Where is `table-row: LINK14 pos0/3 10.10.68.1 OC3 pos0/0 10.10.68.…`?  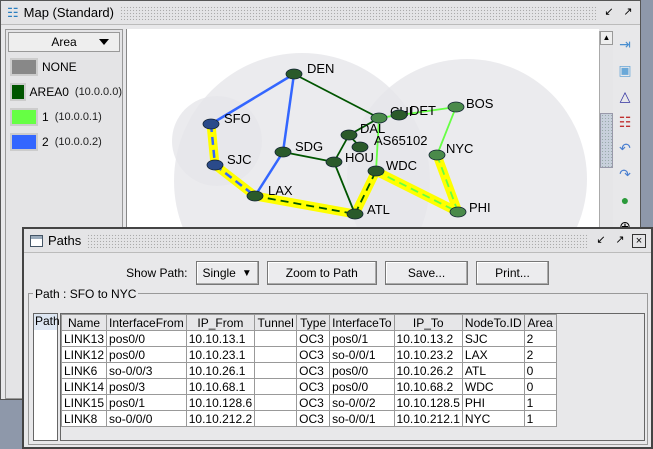
table-row: LINK14 pos0/3 10.10.68.1 OC3 pos0/0 10.10.68.… is located at coordinates (308, 386).